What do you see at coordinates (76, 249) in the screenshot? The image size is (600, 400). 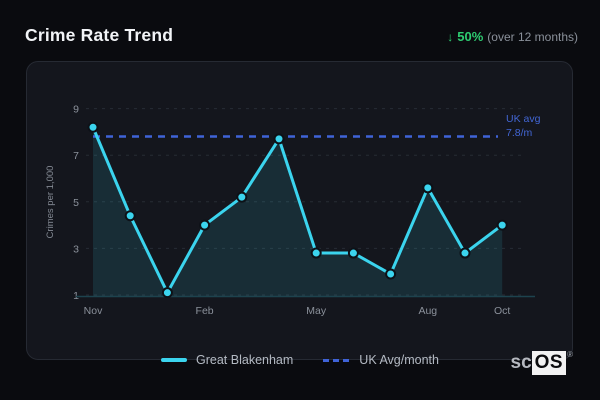 I see `y-tick-label: 3` at bounding box center [76, 249].